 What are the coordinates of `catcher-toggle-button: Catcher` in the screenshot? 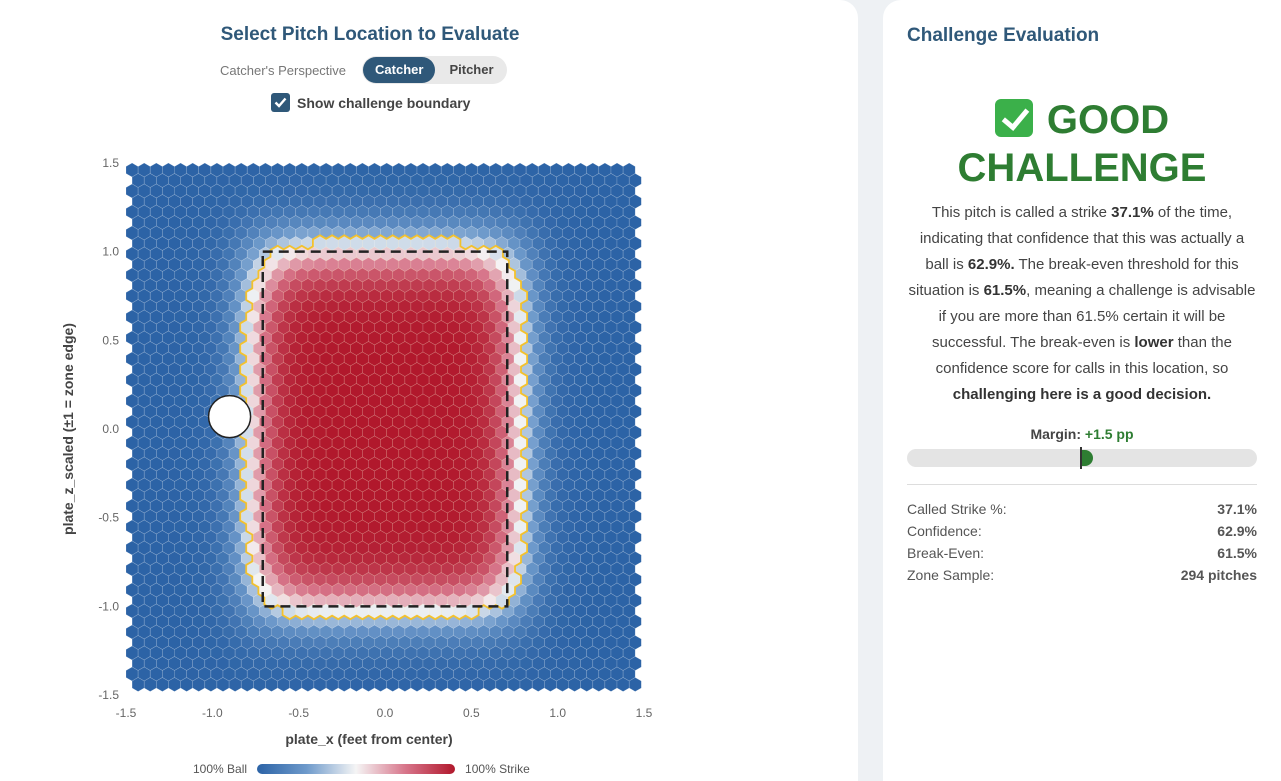 It's located at (399, 70).